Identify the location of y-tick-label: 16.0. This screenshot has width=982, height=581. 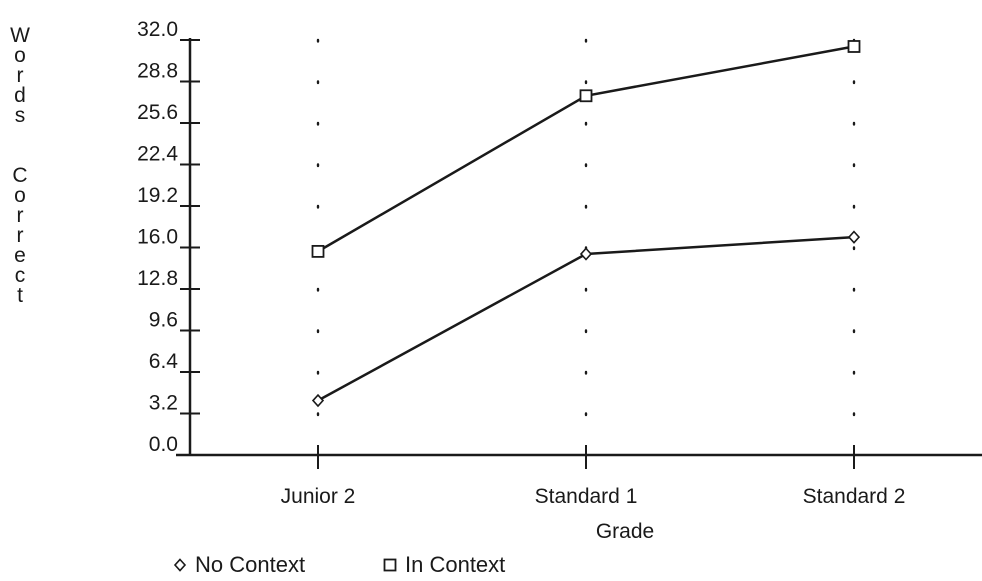
(157, 237).